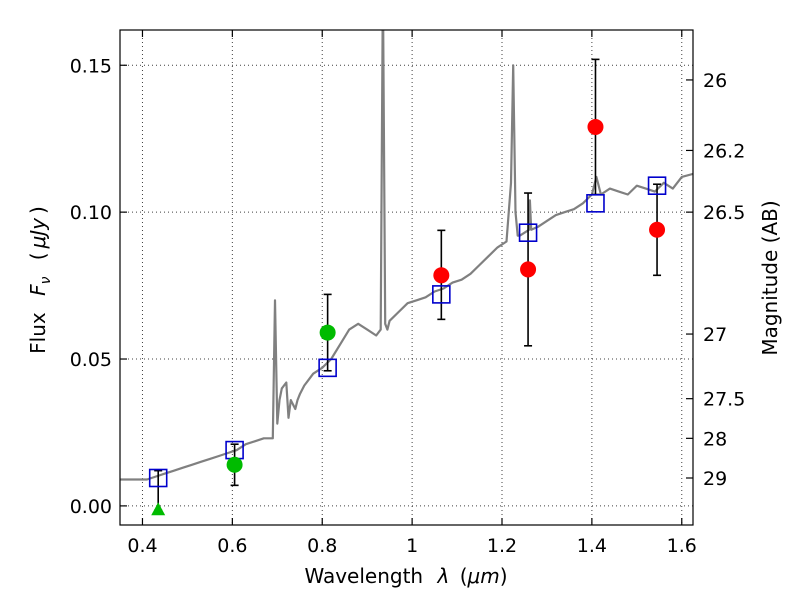 This screenshot has width=800, height=600. Describe the element at coordinates (770, 277) in the screenshot. I see `y2-axis-label: Magnitude (AB)` at that location.